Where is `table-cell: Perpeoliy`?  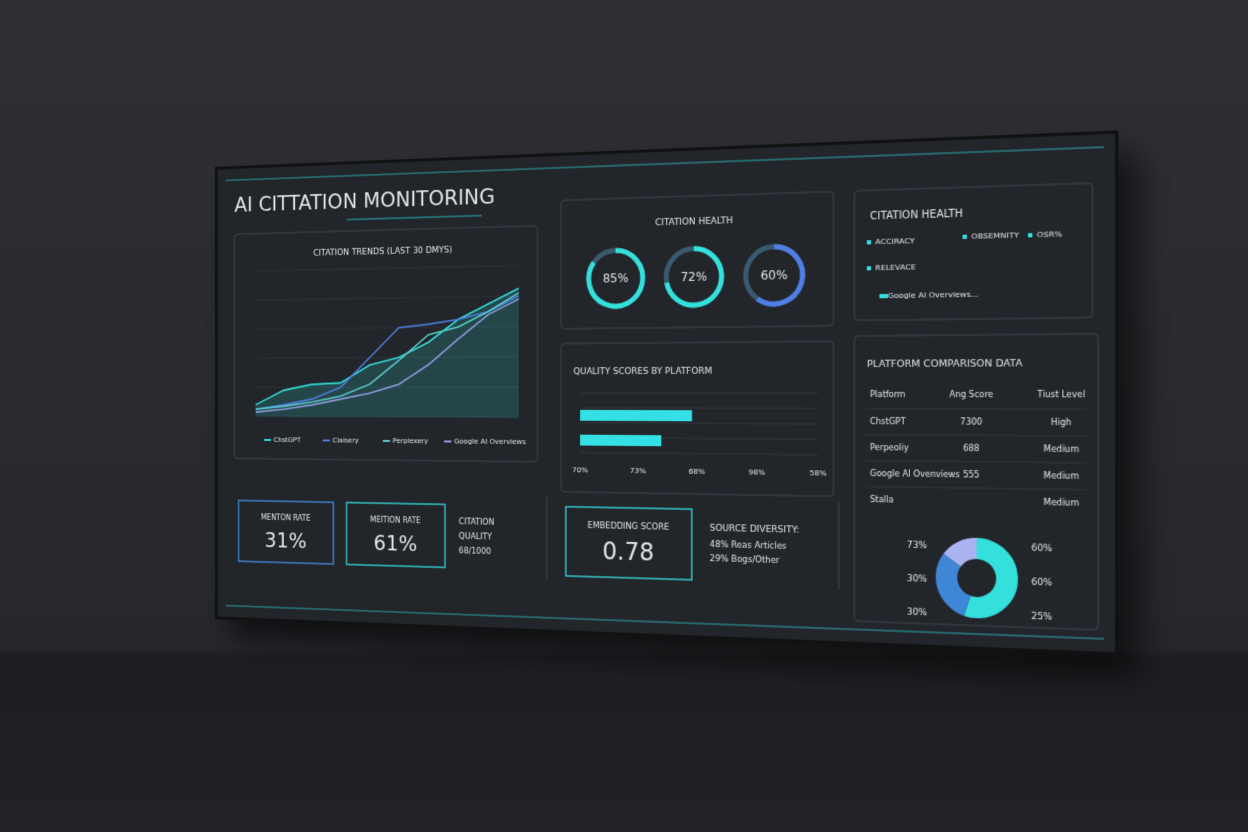 table-cell: Perpeoliy is located at coordinates (889, 448).